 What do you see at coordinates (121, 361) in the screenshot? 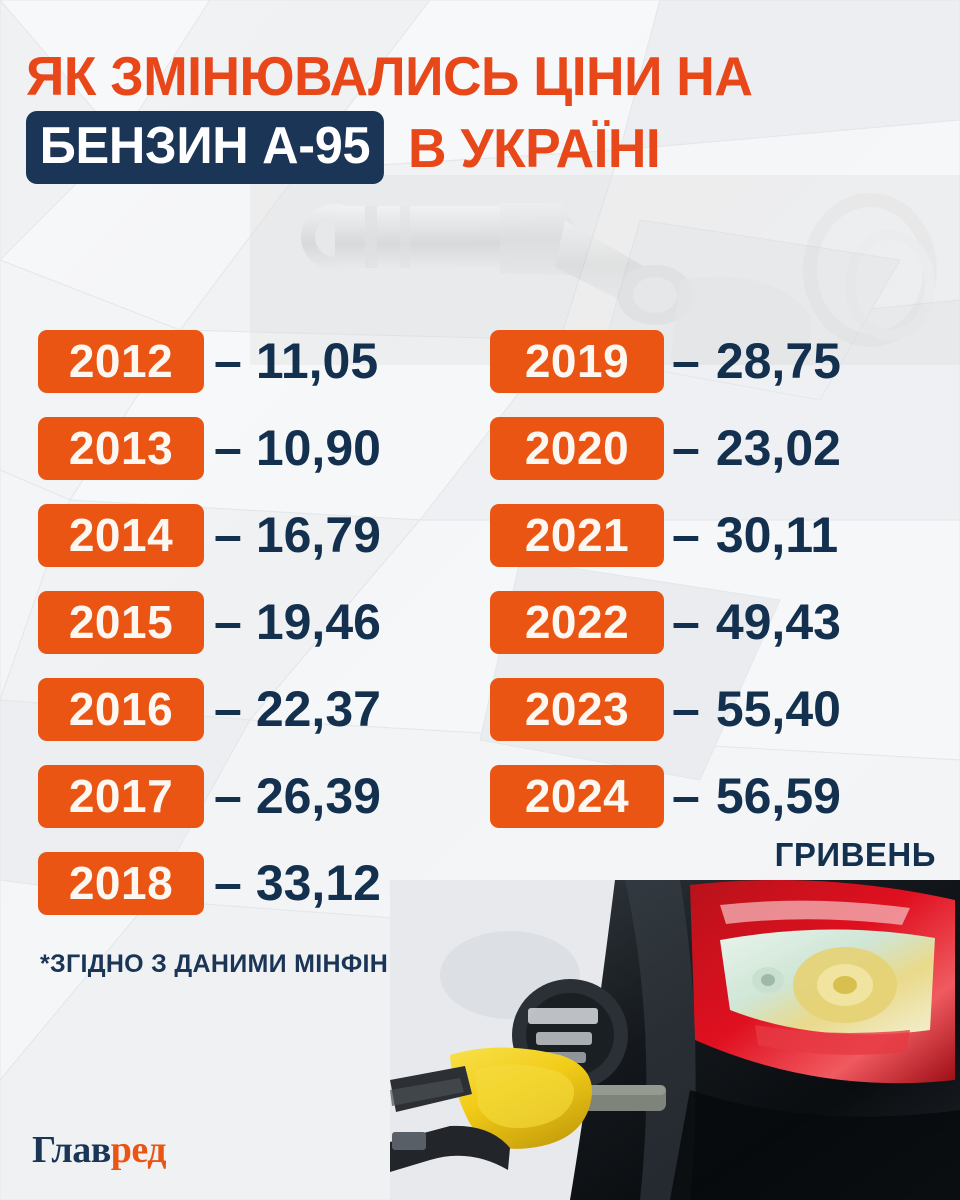
I see `year-badge: 2012` at bounding box center [121, 361].